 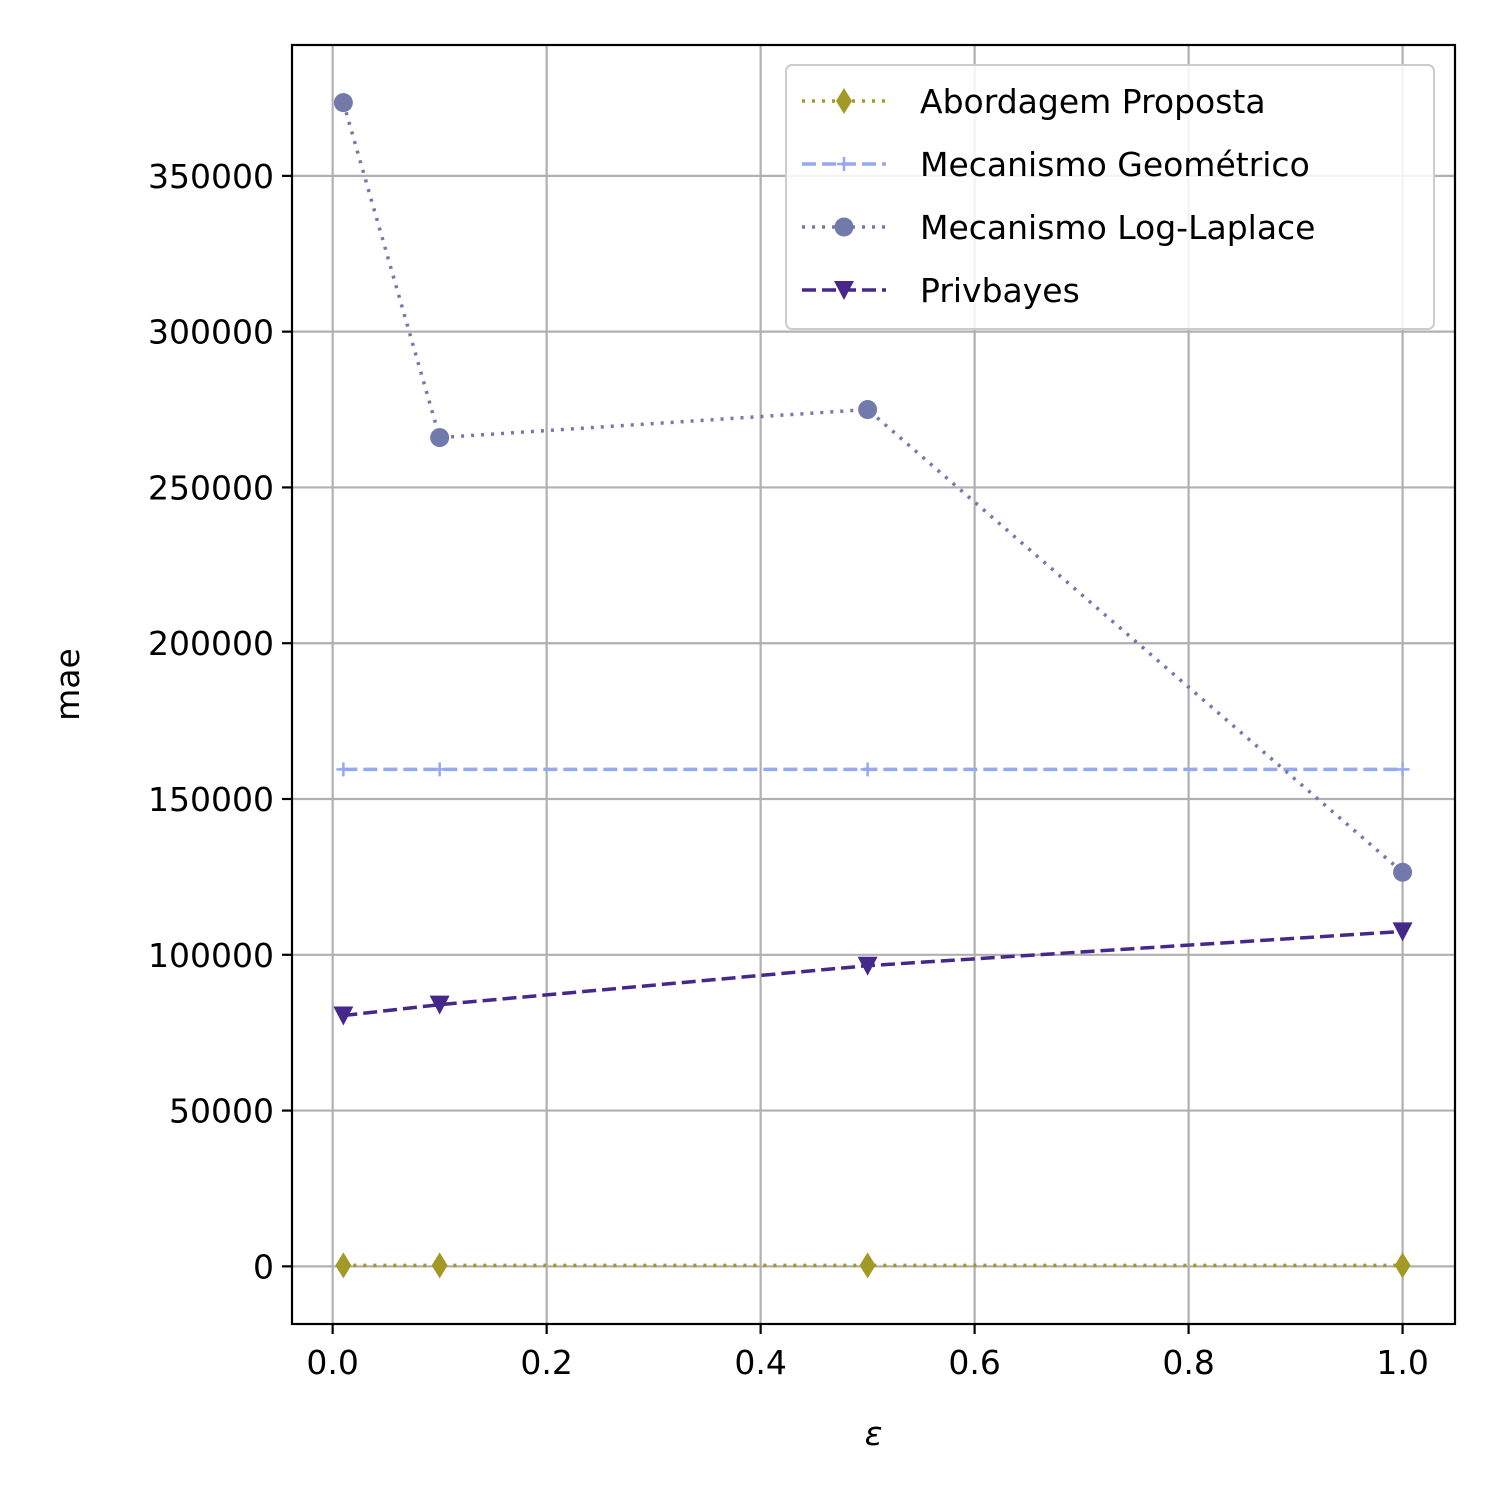 I want to click on x-axis-label: ε, so click(x=874, y=1433).